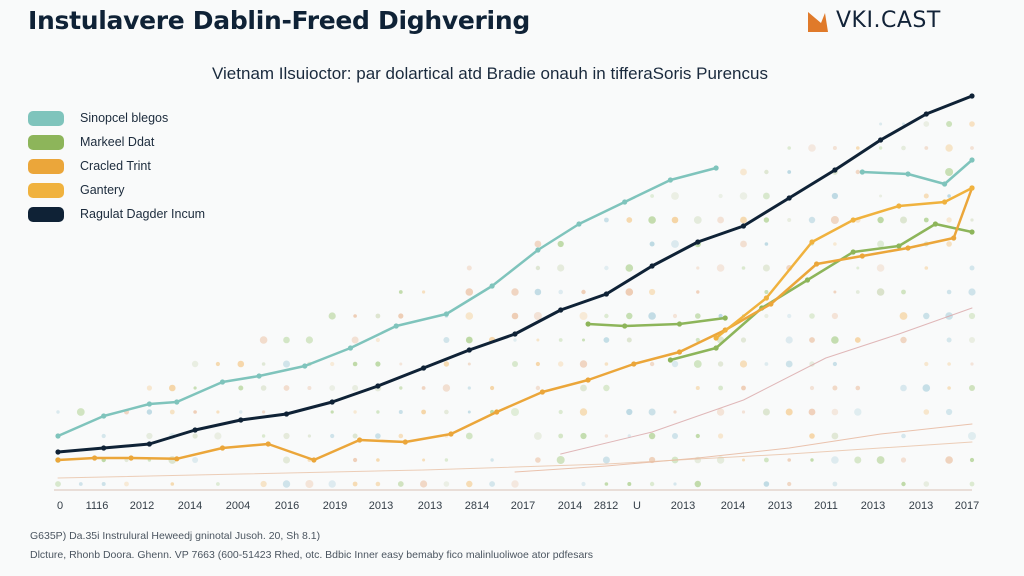  Describe the element at coordinates (381, 506) in the screenshot. I see `x-tick-label: 2013` at that location.